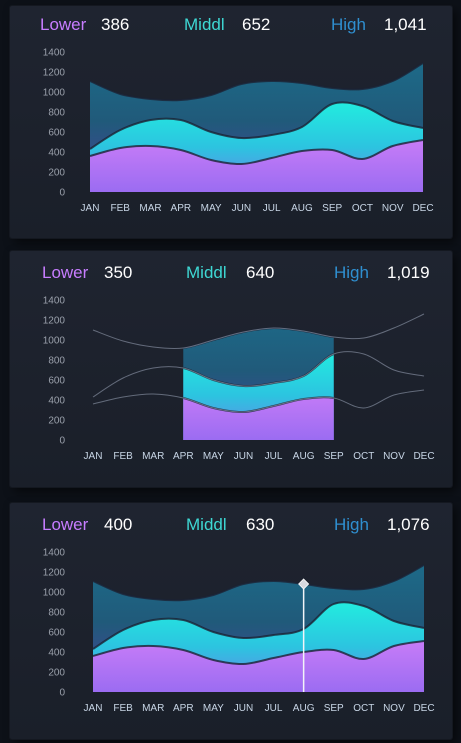 This screenshot has width=461, height=743. I want to click on series-outline-lower, so click(258, 401).